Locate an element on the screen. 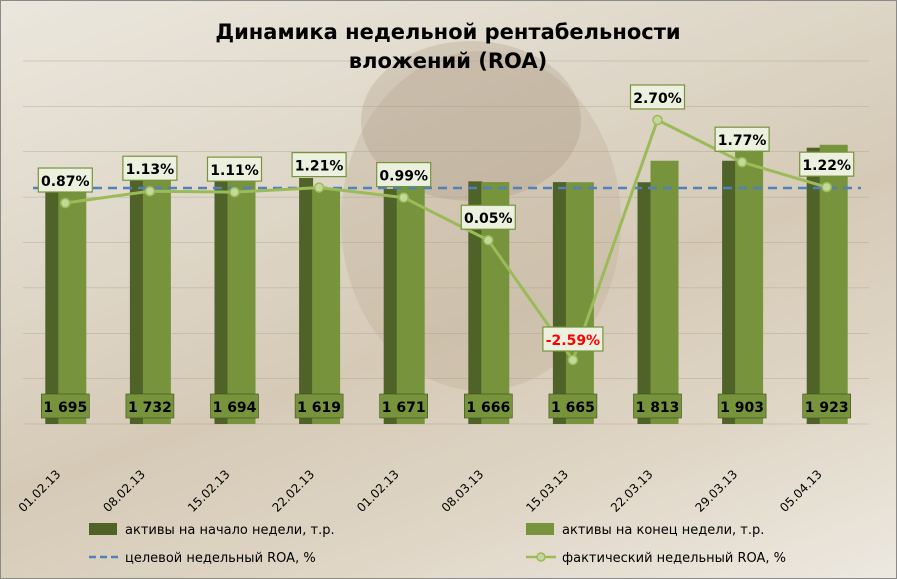  svg-text: 1 695 is located at coordinates (65, 408).